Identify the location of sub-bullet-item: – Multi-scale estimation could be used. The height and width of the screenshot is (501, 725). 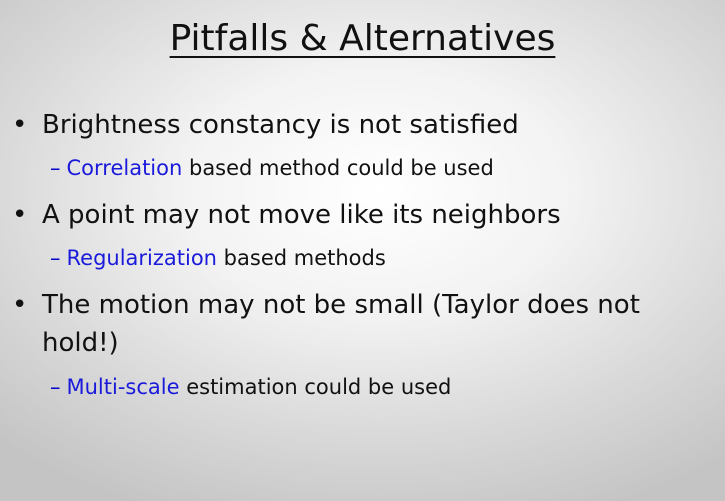
(380, 387).